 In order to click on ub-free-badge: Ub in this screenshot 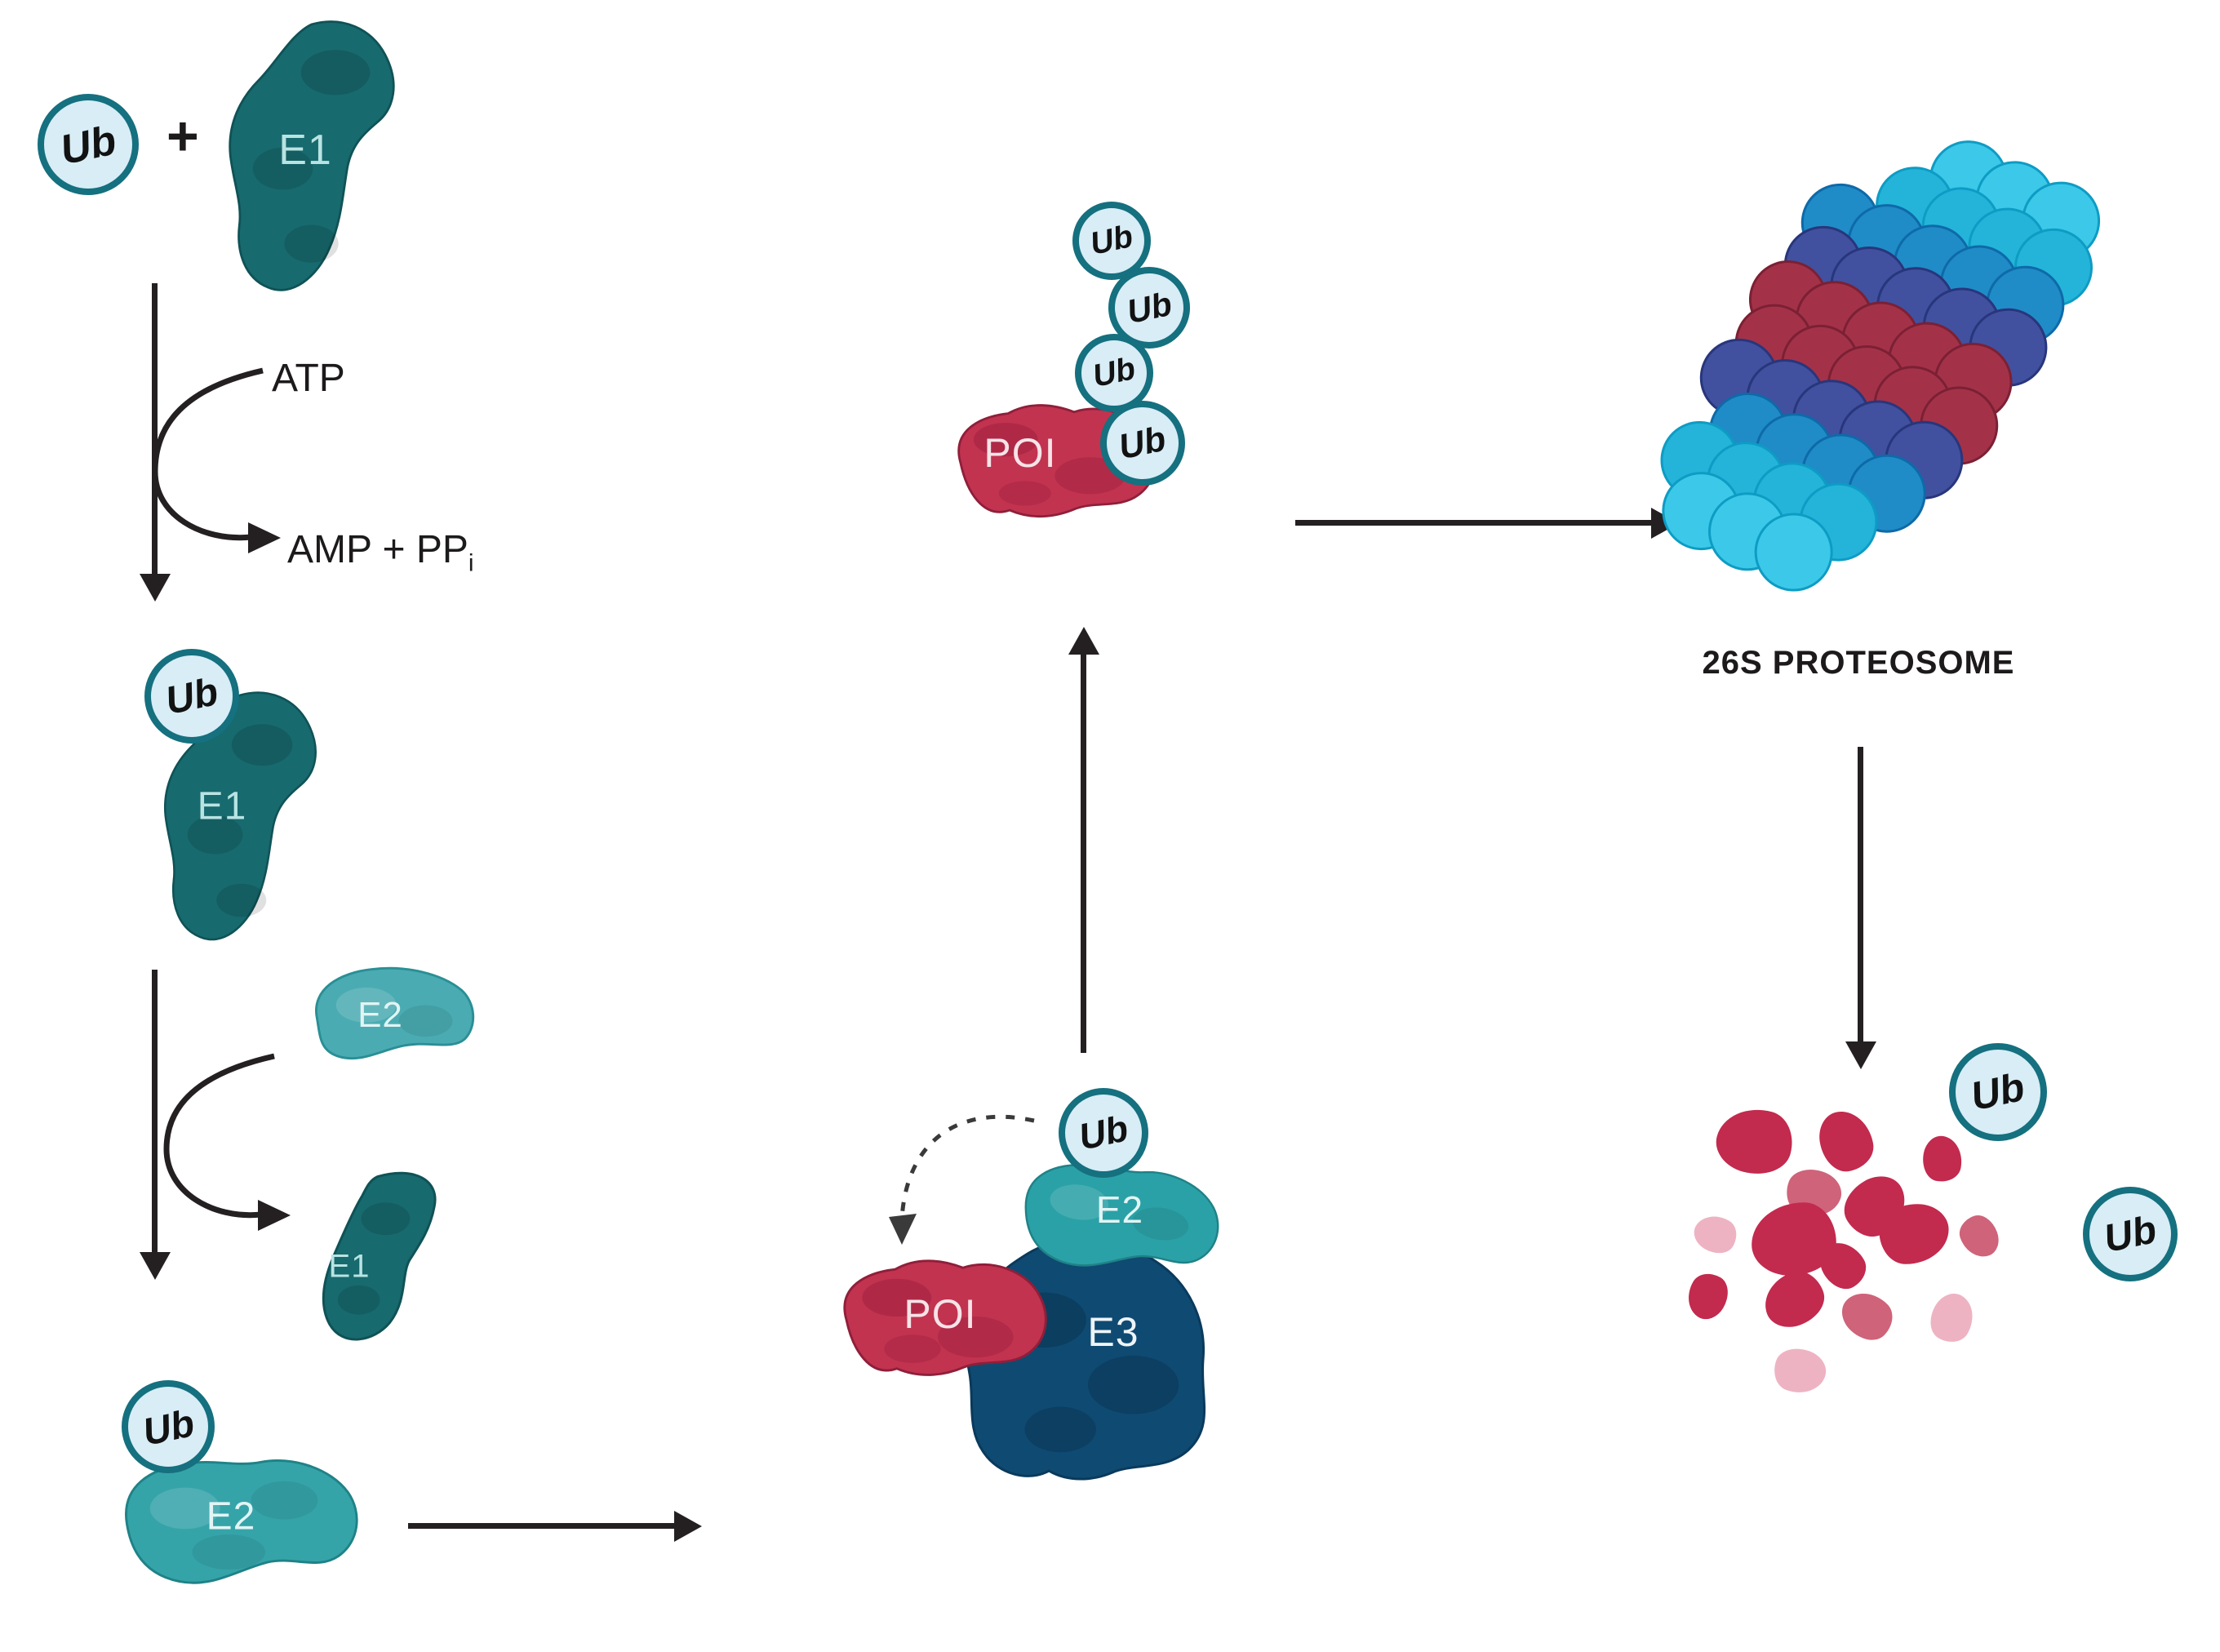, I will do `click(88, 144)`.